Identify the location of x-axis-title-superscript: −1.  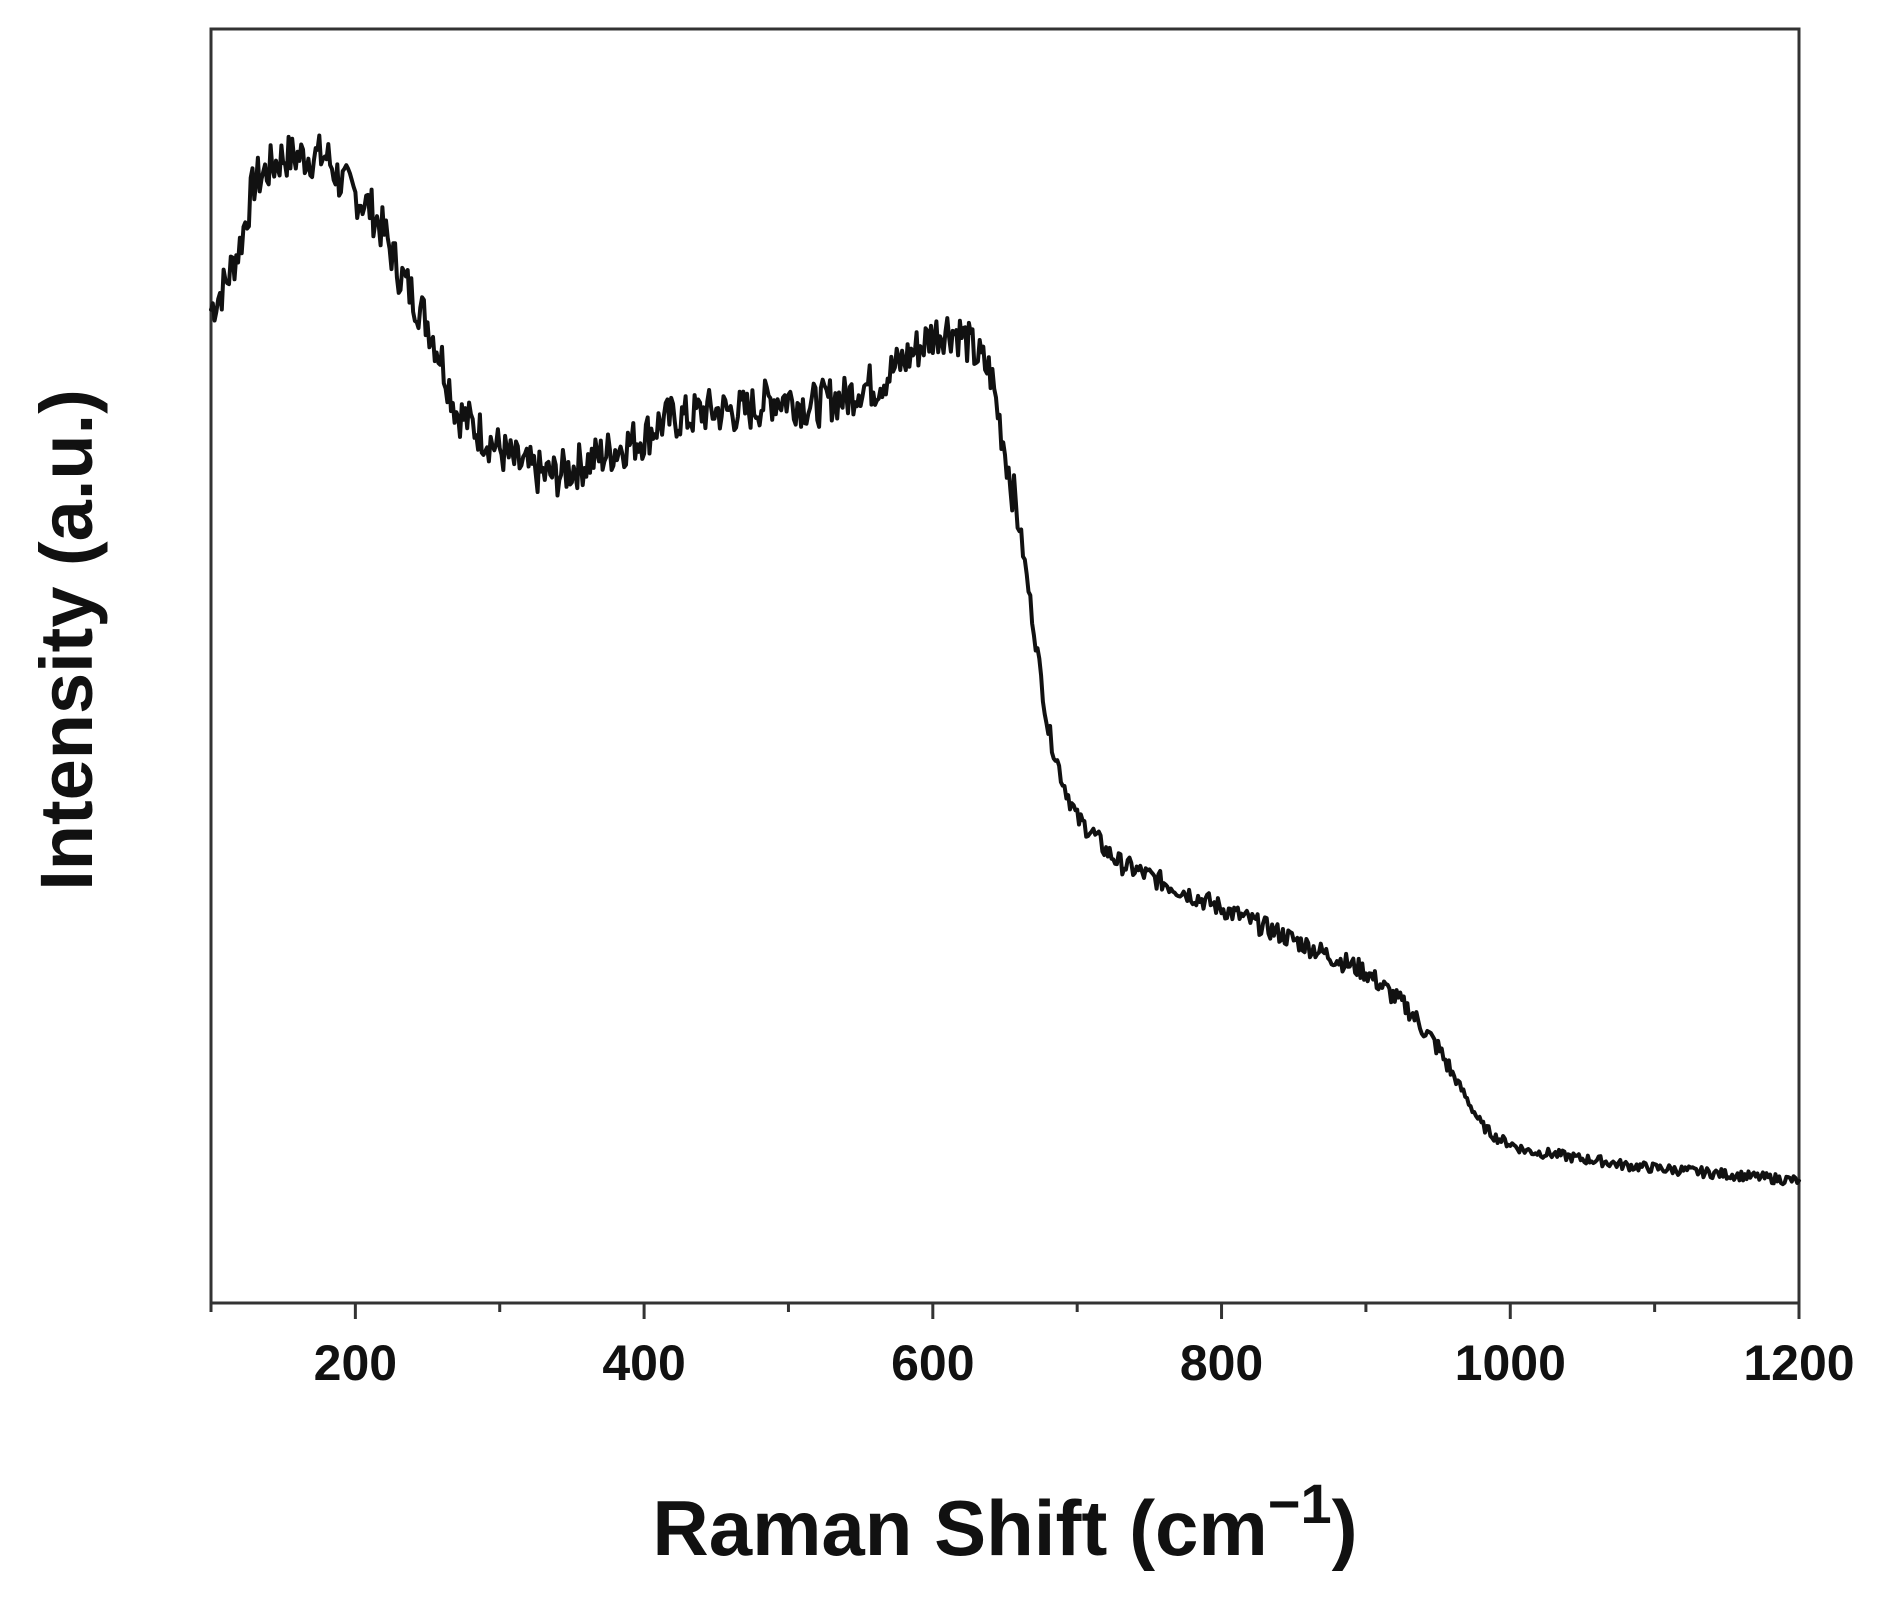
(1300, 1503).